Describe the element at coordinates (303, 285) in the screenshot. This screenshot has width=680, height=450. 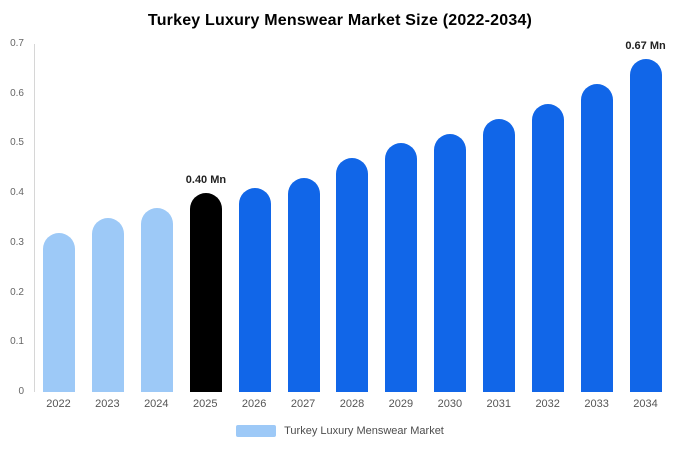
I see `bar-2027` at that location.